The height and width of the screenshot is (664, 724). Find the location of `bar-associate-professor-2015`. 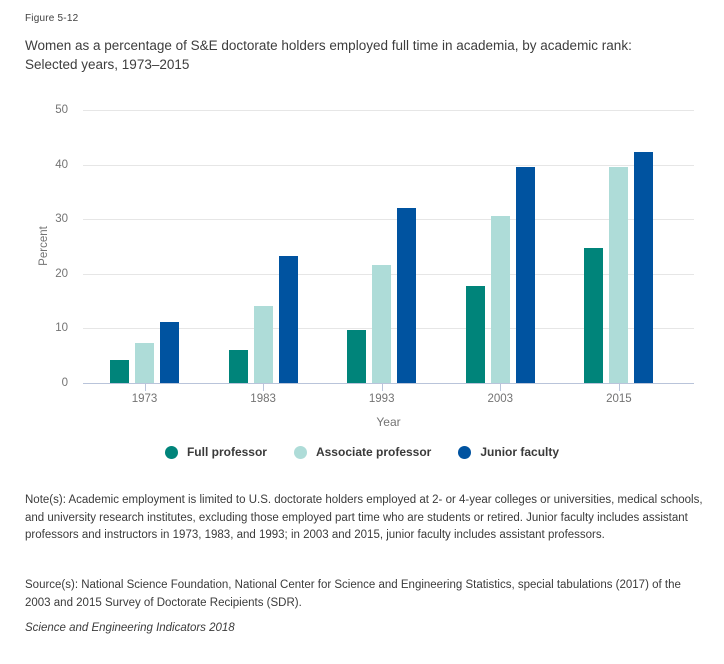

bar-associate-professor-2015 is located at coordinates (619, 274).